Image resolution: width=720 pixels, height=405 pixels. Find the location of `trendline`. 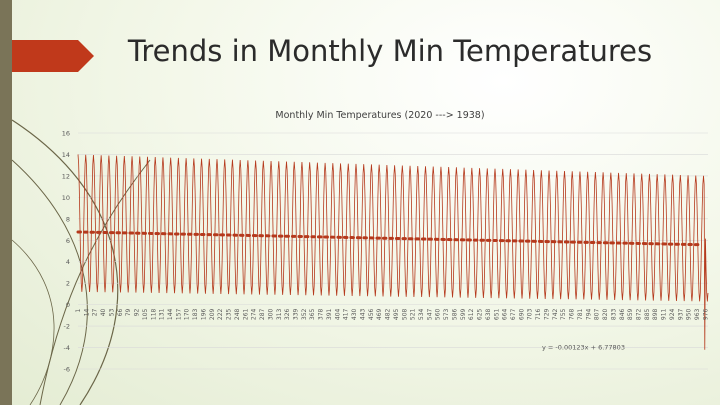

trendline is located at coordinates (390, 238).